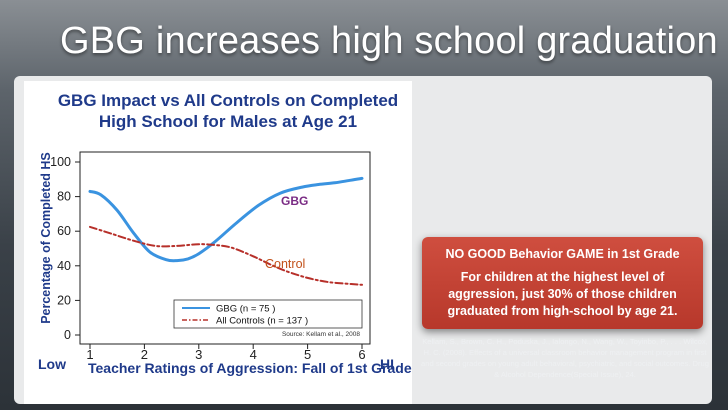  Describe the element at coordinates (253, 354) in the screenshot. I see `x-tick-label: 4` at that location.